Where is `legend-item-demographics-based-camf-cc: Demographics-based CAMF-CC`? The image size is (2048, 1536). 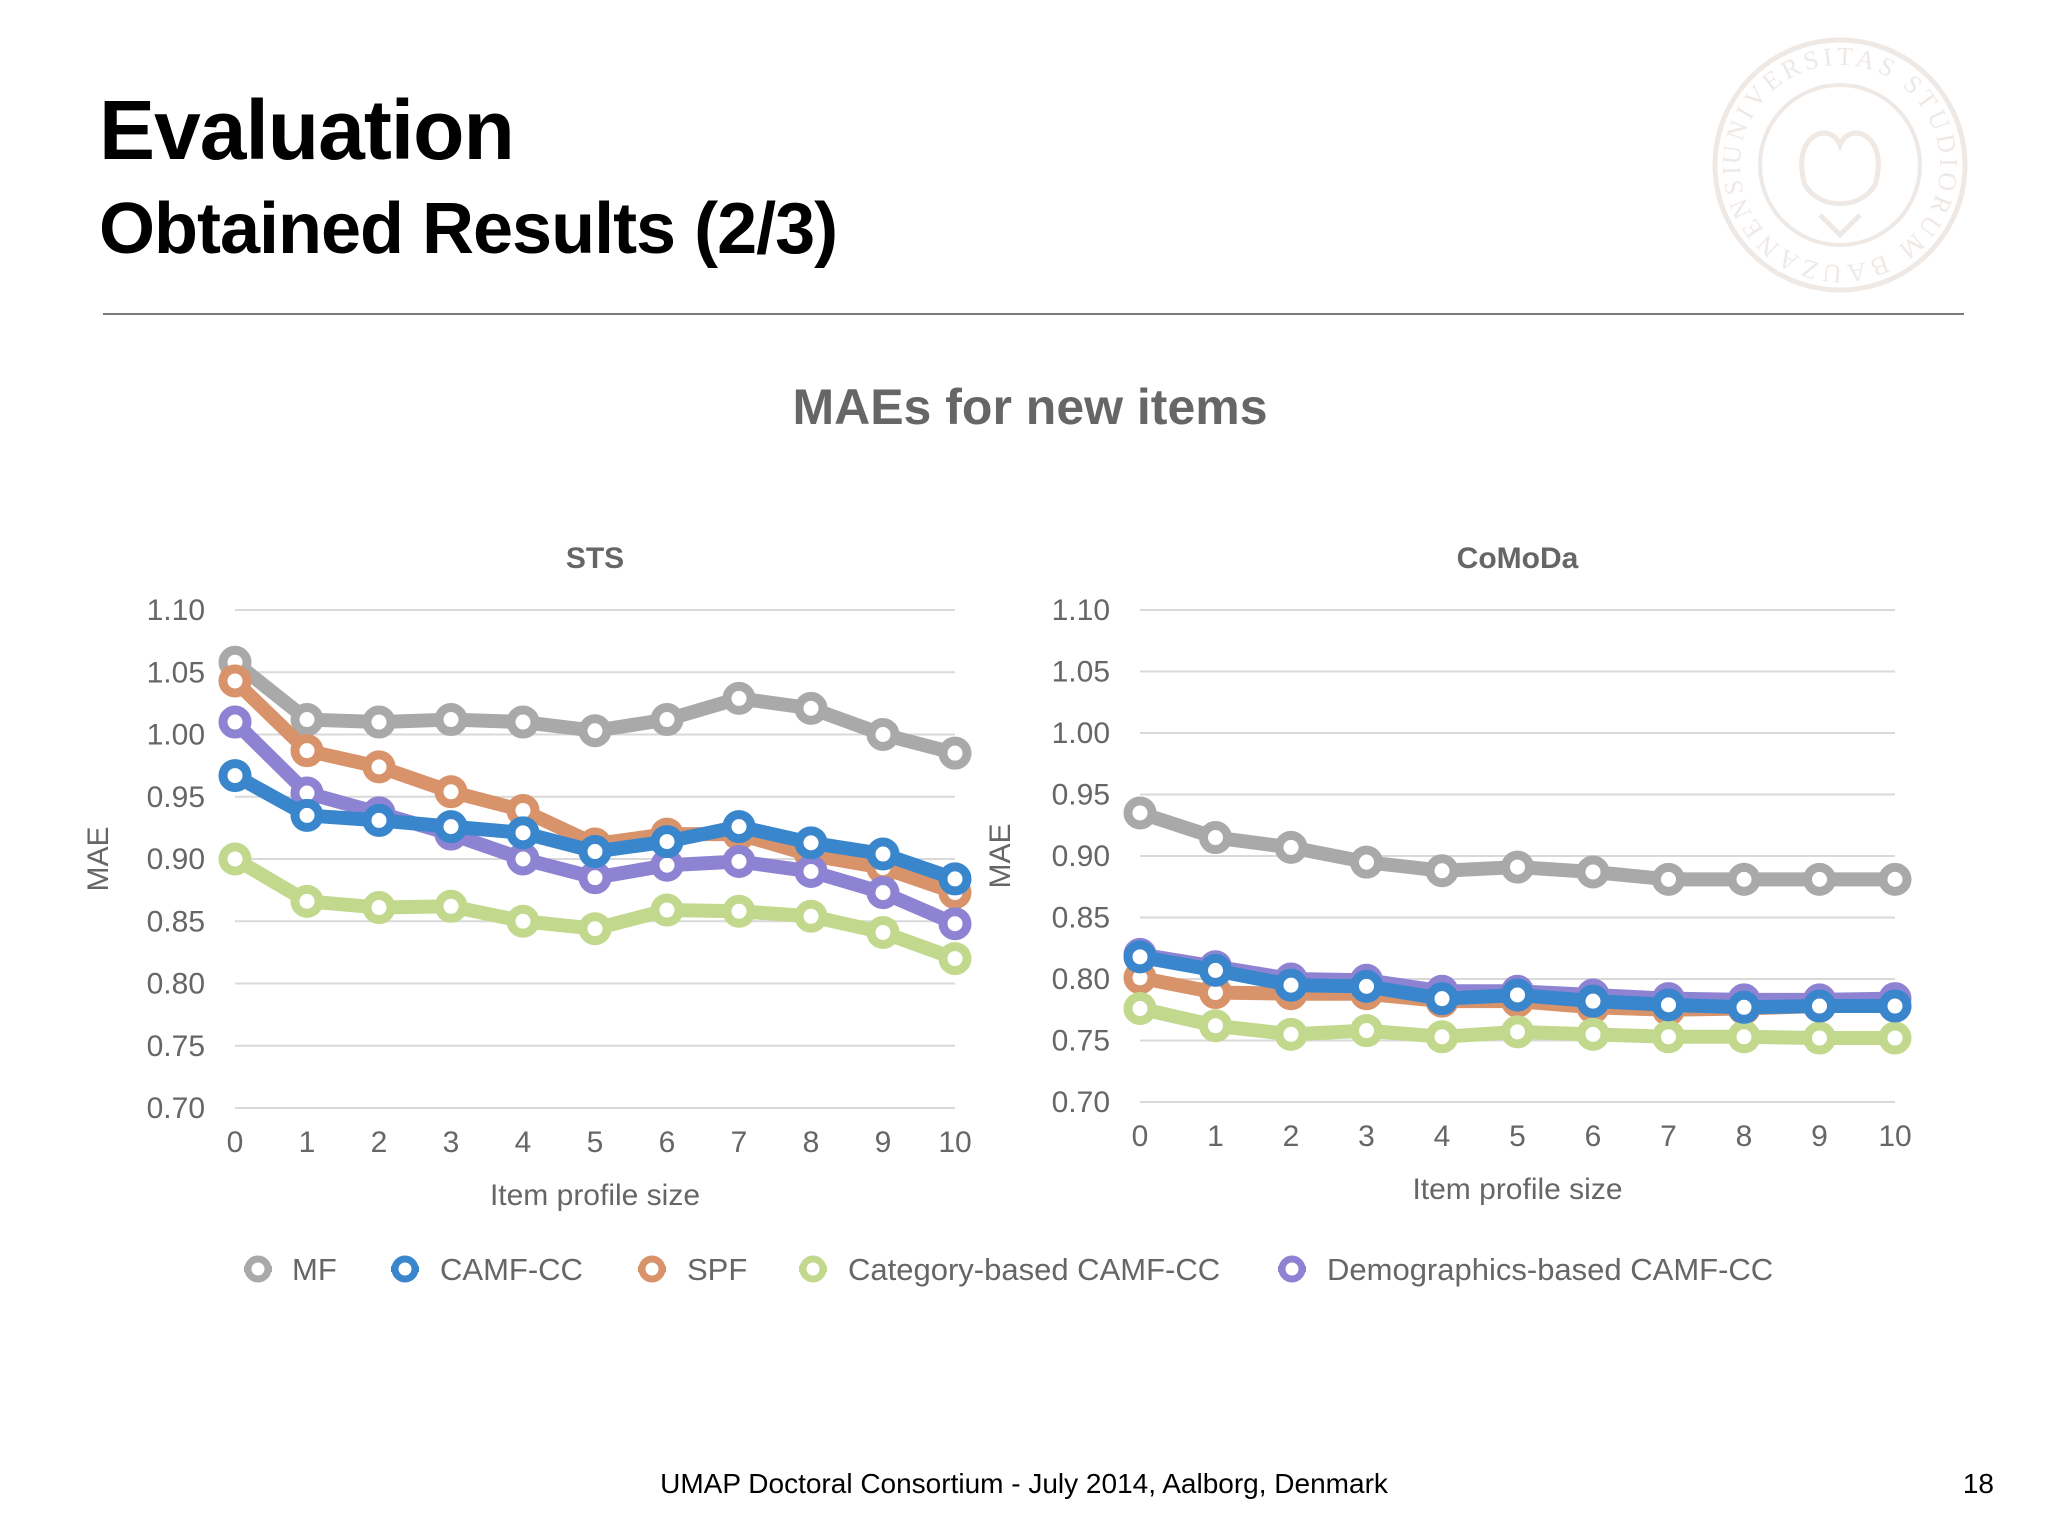
legend-item-demographics-based-camf-cc: Demographics-based CAMF-CC is located at coordinates (1525, 1269).